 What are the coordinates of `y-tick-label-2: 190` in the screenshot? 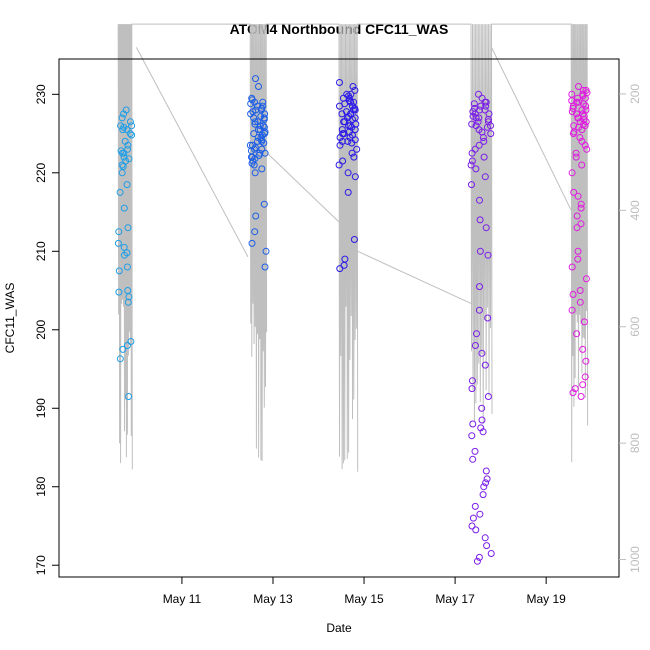 It's located at (41, 408).